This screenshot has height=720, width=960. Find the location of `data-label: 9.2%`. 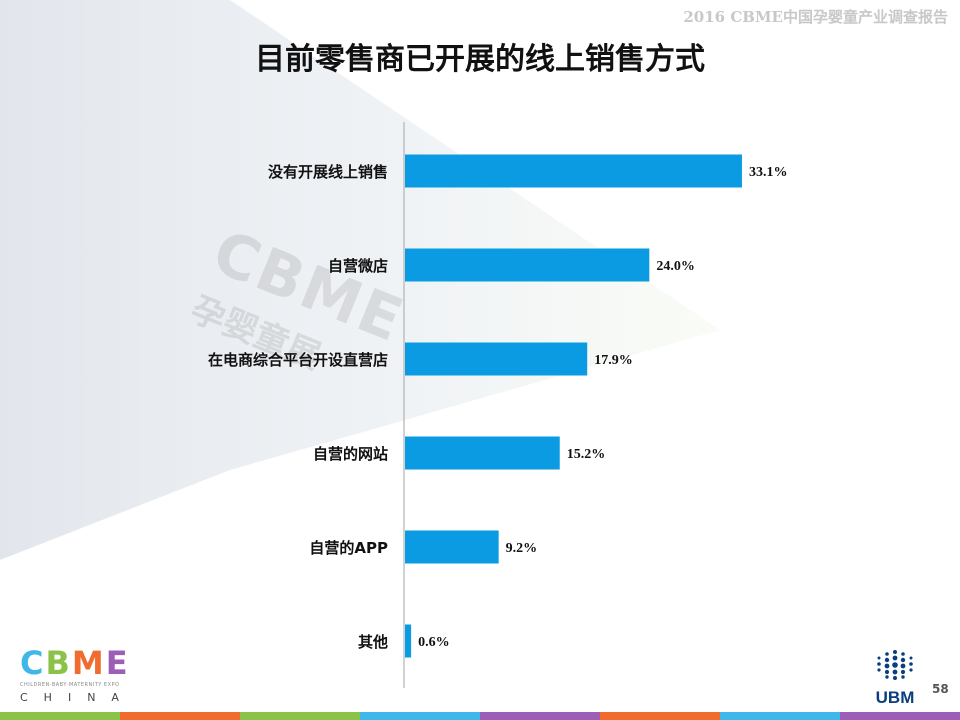

data-label: 9.2% is located at coordinates (522, 548).